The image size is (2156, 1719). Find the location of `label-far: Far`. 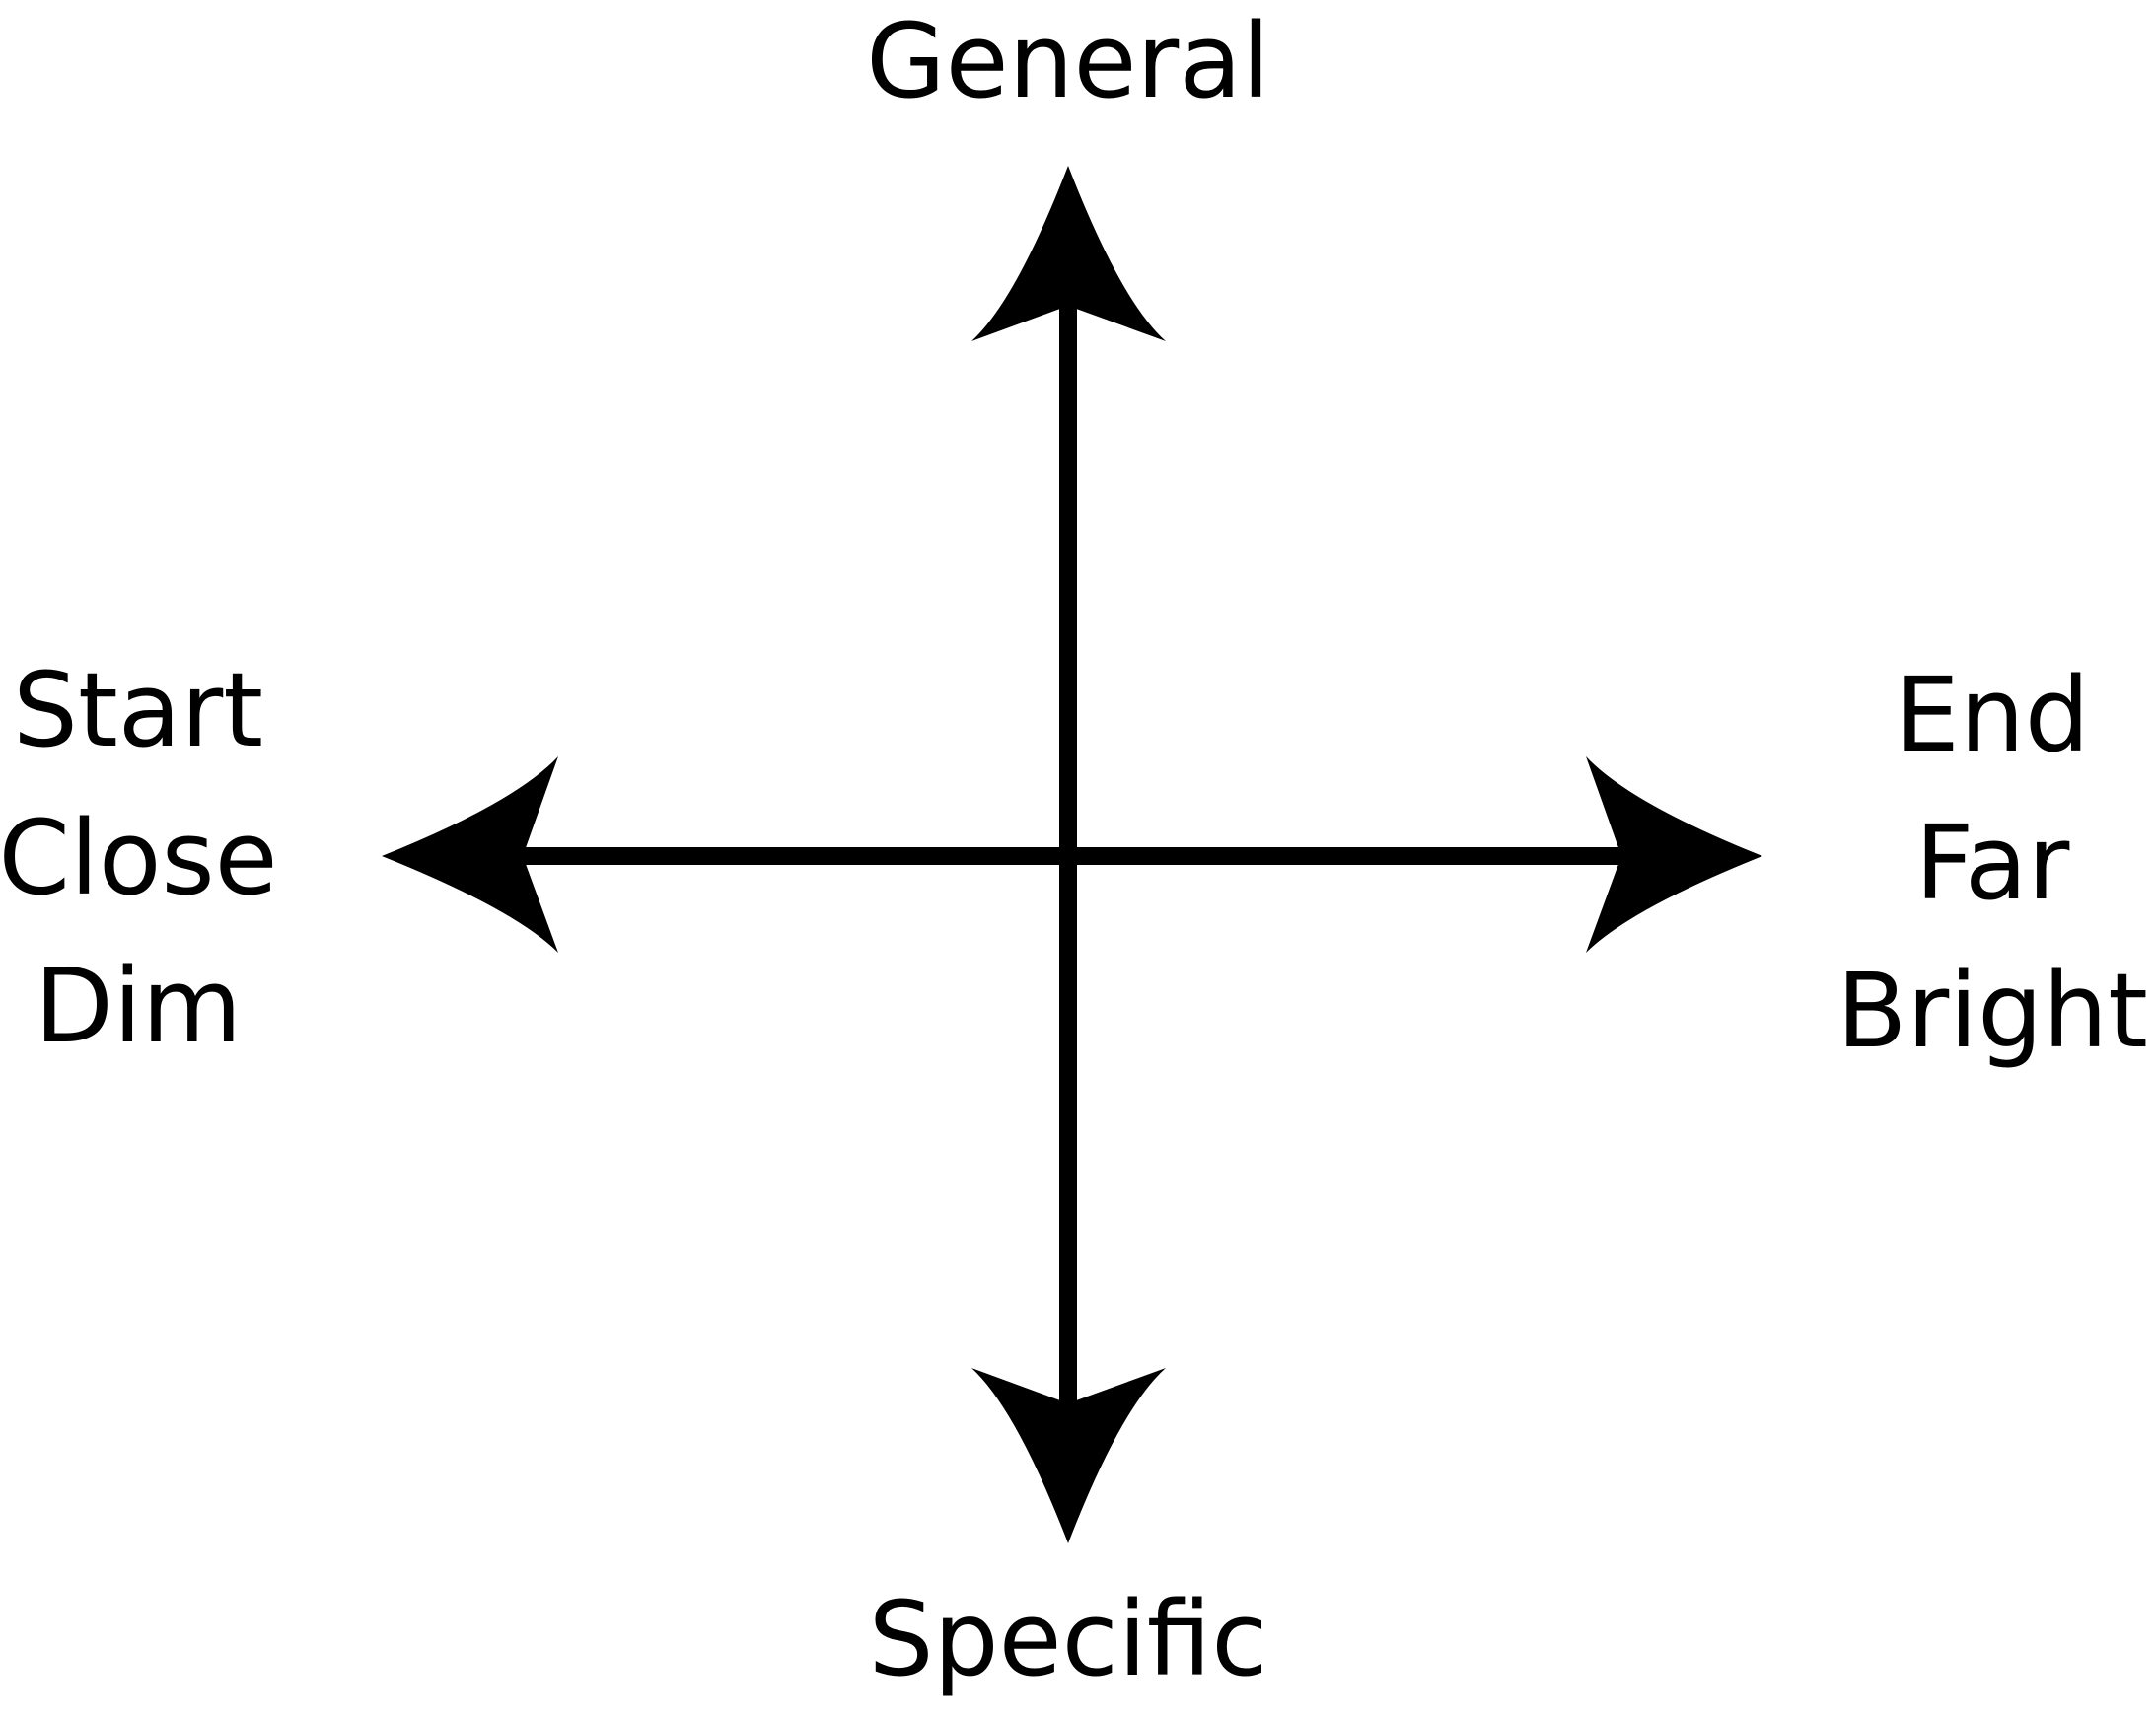

label-far: Far is located at coordinates (1992, 863).